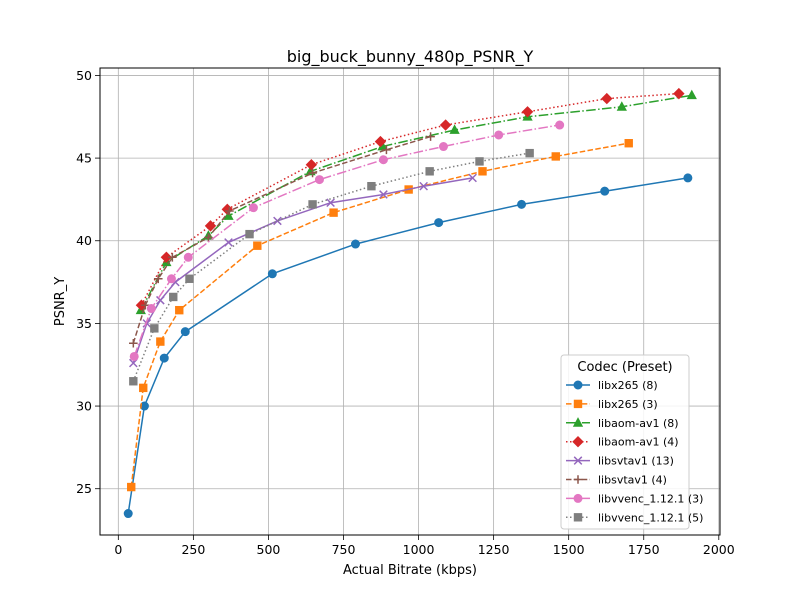 This screenshot has height=600, width=800. Describe the element at coordinates (636, 461) in the screenshot. I see `legend-label: libsvtav1 (13)` at that location.